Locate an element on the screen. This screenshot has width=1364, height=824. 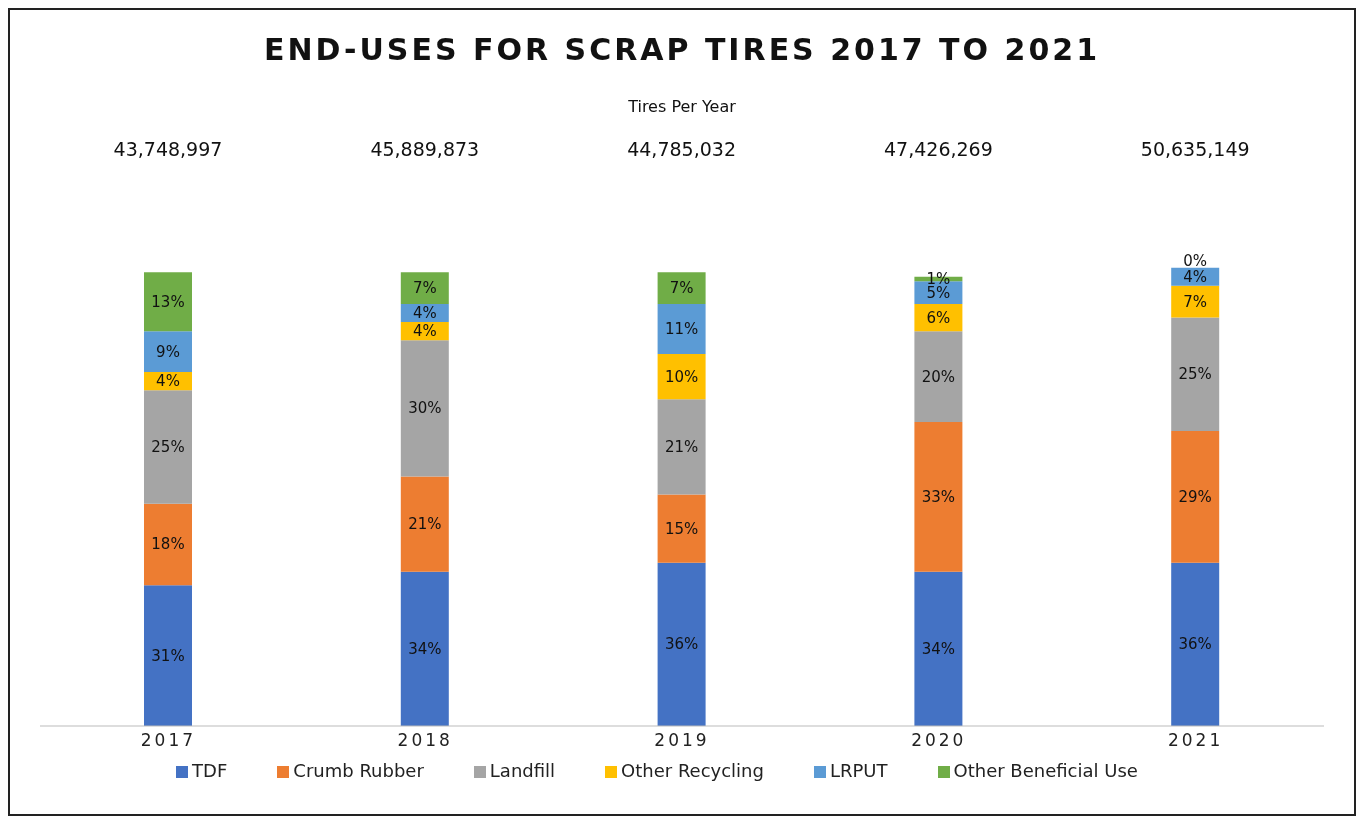
legend-label: Other Recycling is located at coordinates (692, 770).